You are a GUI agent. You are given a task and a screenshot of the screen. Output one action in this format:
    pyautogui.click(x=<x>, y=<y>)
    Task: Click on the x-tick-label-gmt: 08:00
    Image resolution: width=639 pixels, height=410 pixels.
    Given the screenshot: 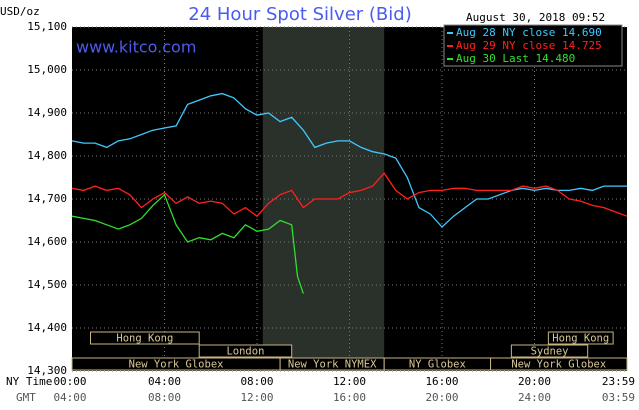 What is the action you would take?
    pyautogui.click(x=164, y=397)
    